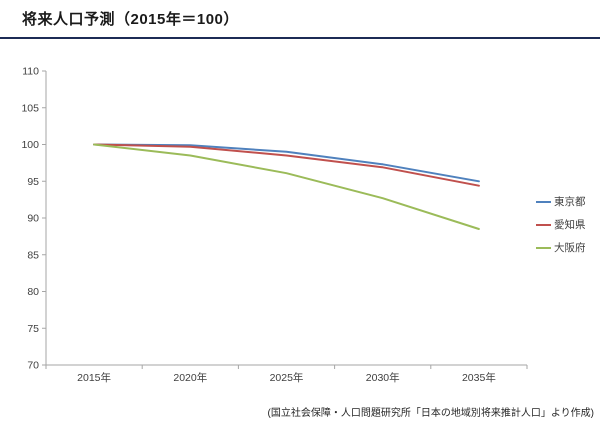 The width and height of the screenshot is (600, 423). What do you see at coordinates (543, 247) in the screenshot?
I see `legend-line-swatch-osaka` at bounding box center [543, 247].